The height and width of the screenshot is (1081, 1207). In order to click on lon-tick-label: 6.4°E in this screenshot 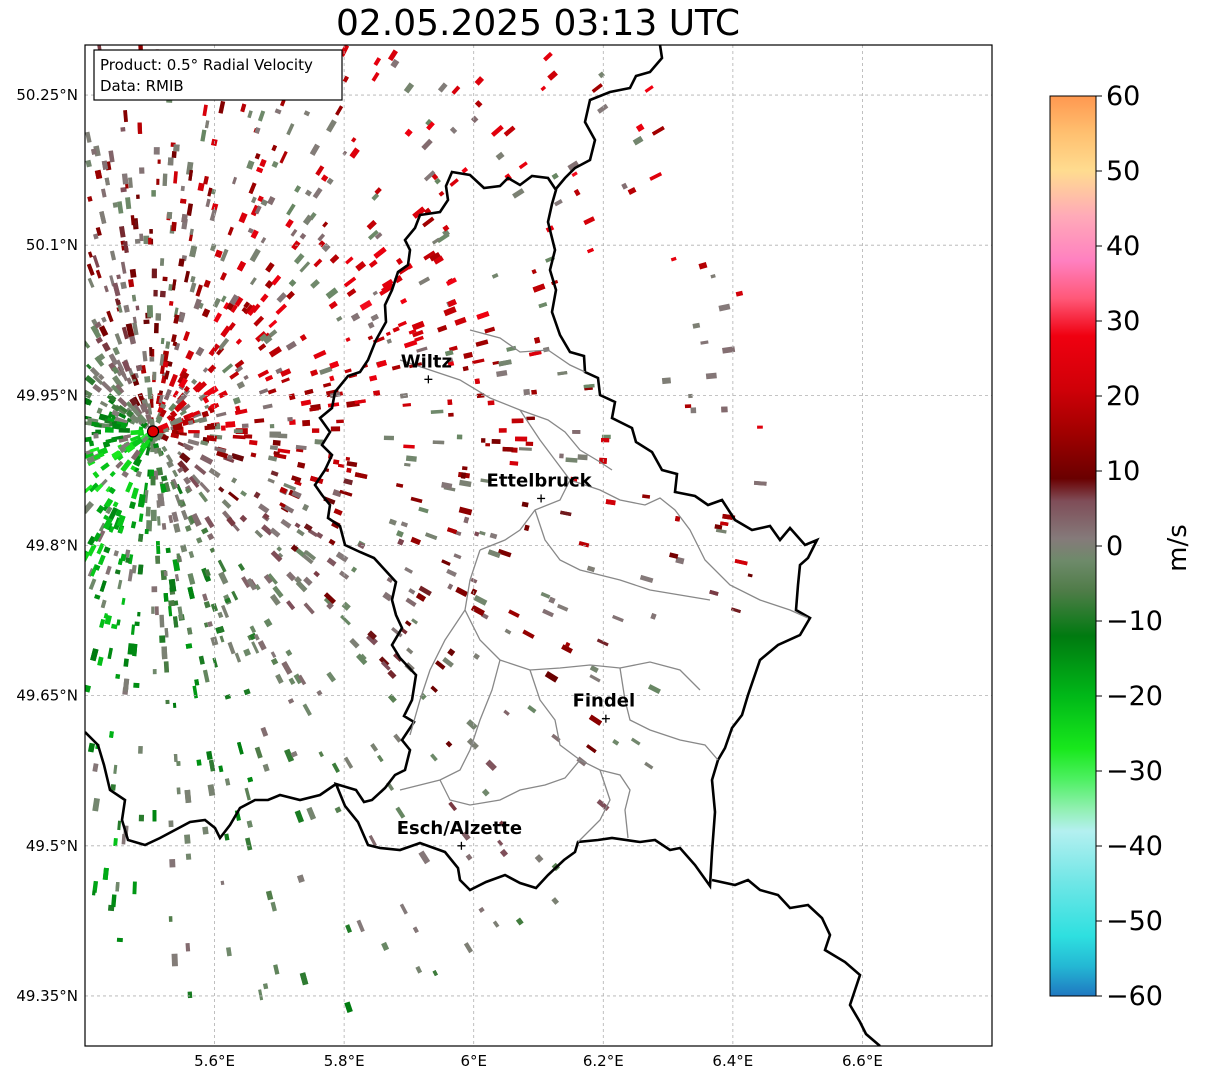, I will do `click(732, 1061)`.